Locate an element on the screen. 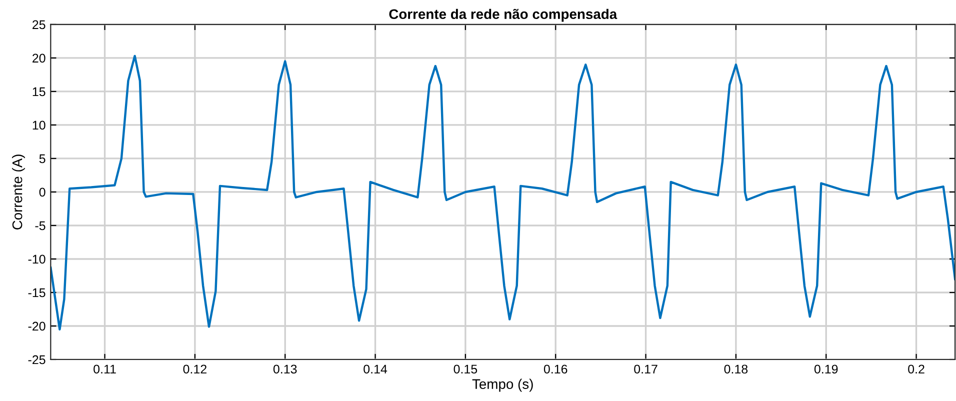 The image size is (956, 401). y-tick-label: 10 is located at coordinates (39, 125).